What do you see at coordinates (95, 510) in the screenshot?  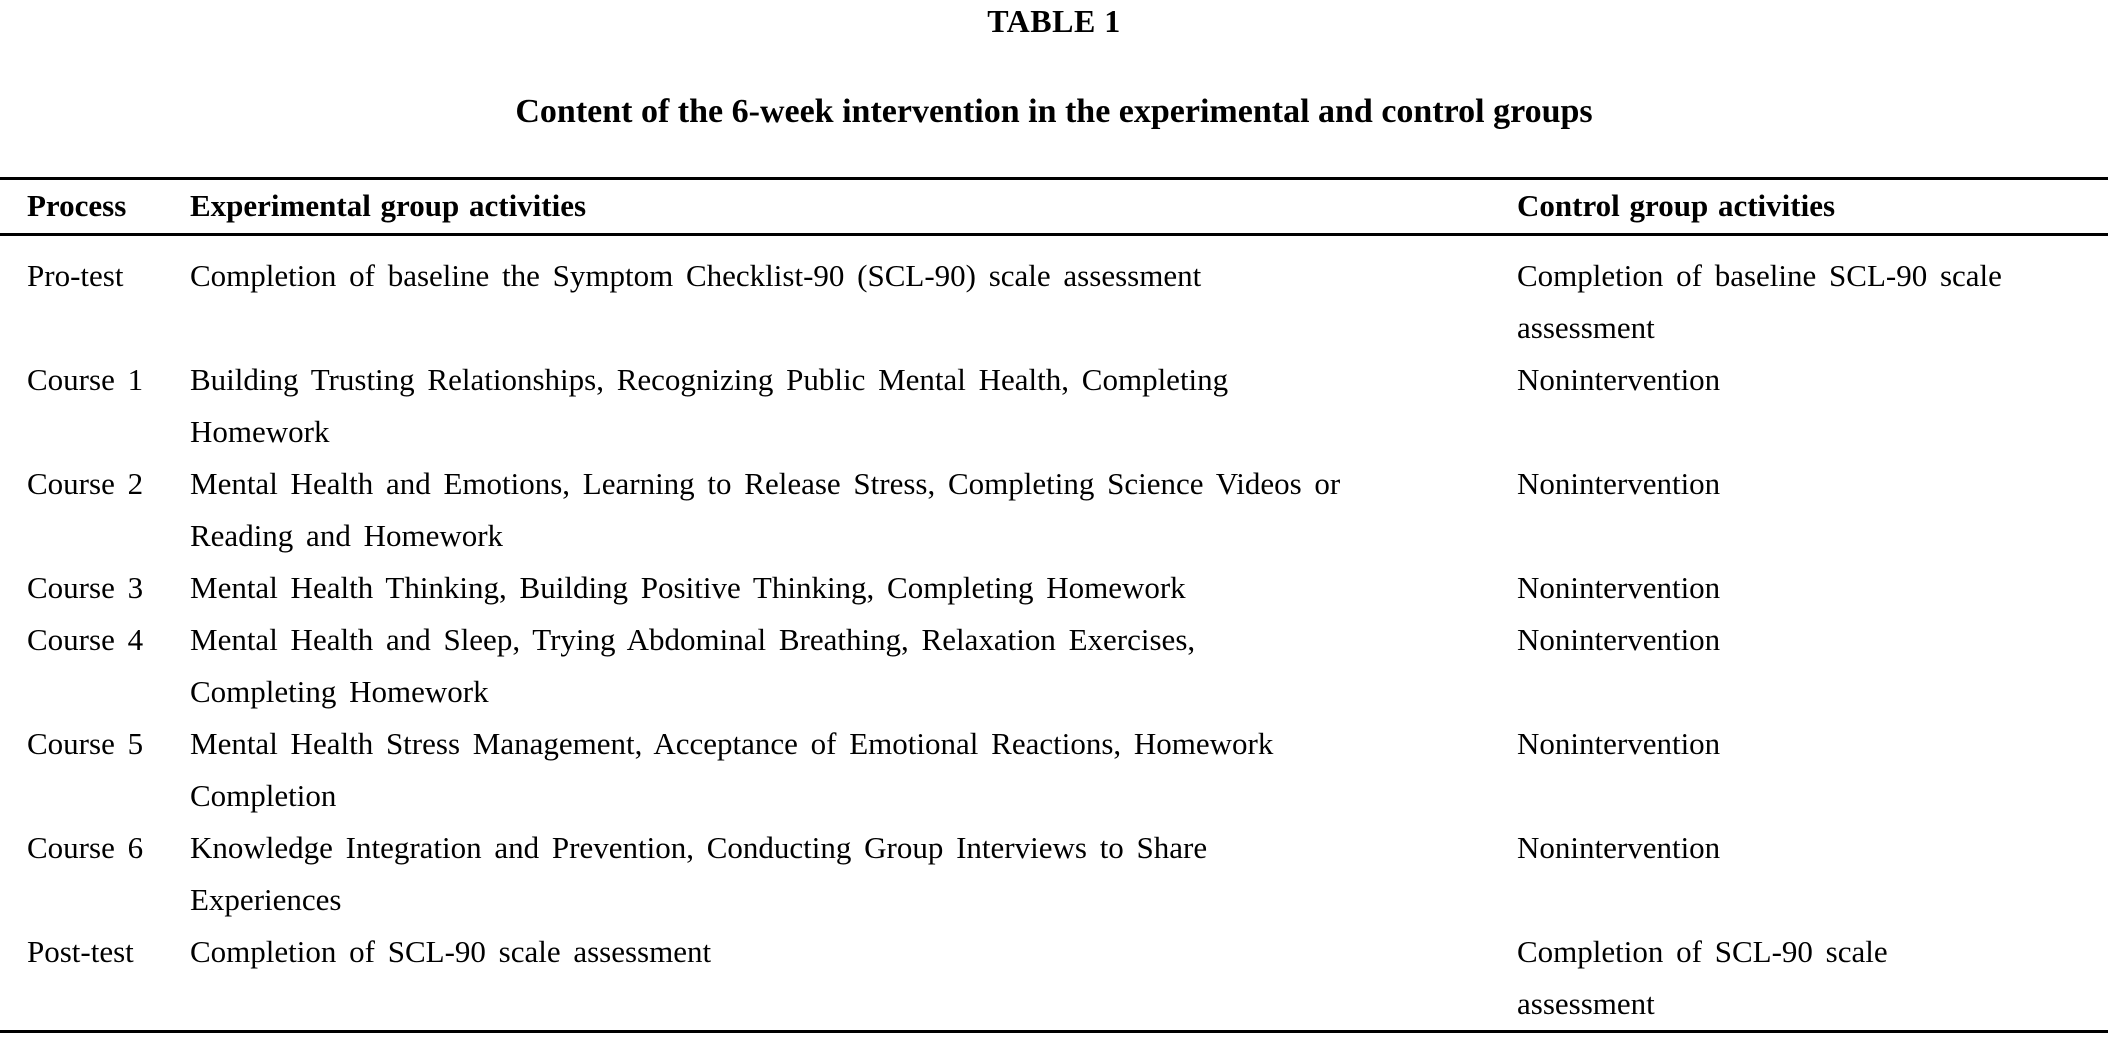 I see `cell-process: Course 2` at bounding box center [95, 510].